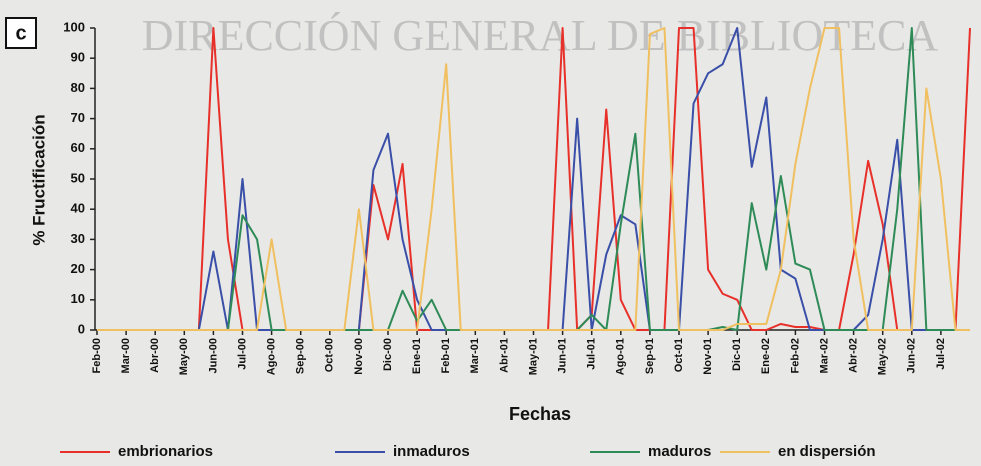 This screenshot has width=981, height=466. I want to click on x-tick-label: Jun-00, so click(213, 355).